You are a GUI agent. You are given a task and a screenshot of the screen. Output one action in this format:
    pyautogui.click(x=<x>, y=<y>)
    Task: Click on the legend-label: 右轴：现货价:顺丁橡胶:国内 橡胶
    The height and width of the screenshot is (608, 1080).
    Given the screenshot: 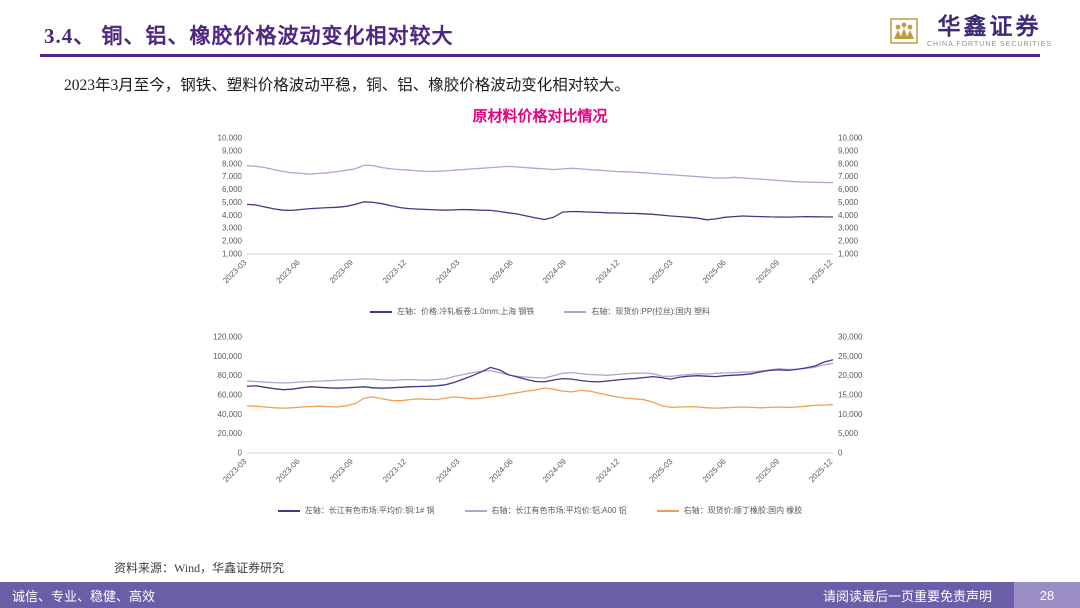 What is the action you would take?
    pyautogui.click(x=743, y=510)
    